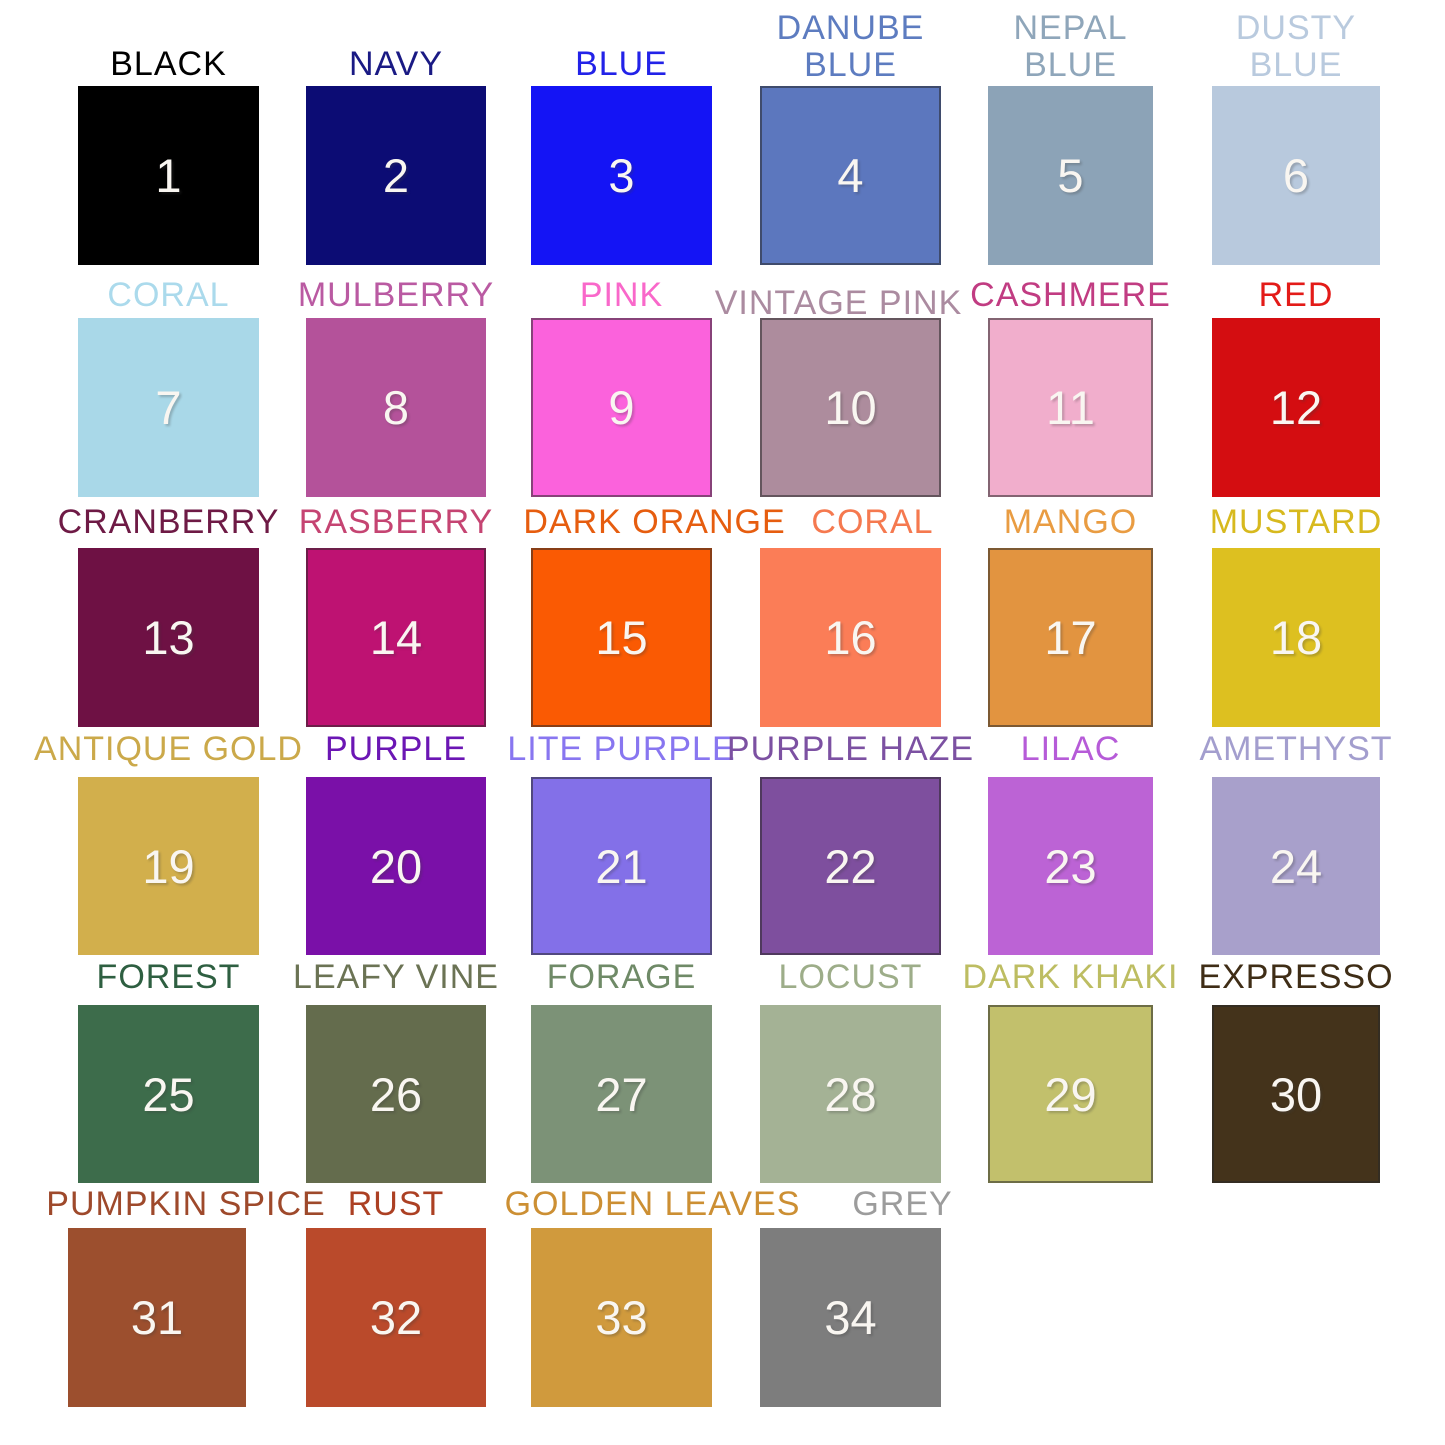 This screenshot has width=1445, height=1445. I want to click on color-swatch: 23, so click(1070, 866).